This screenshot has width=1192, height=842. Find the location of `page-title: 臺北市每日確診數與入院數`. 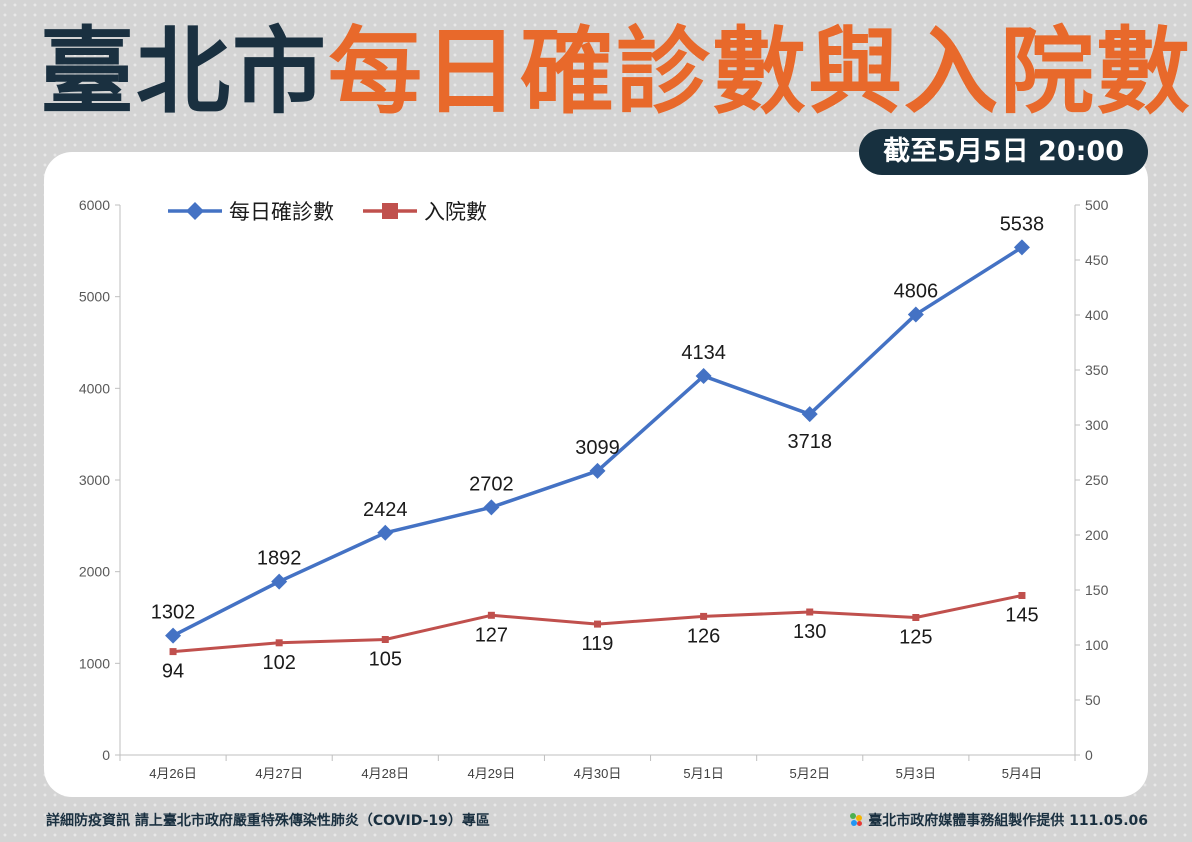

page-title: 臺北市每日確診數與入院數 is located at coordinates (616, 73).